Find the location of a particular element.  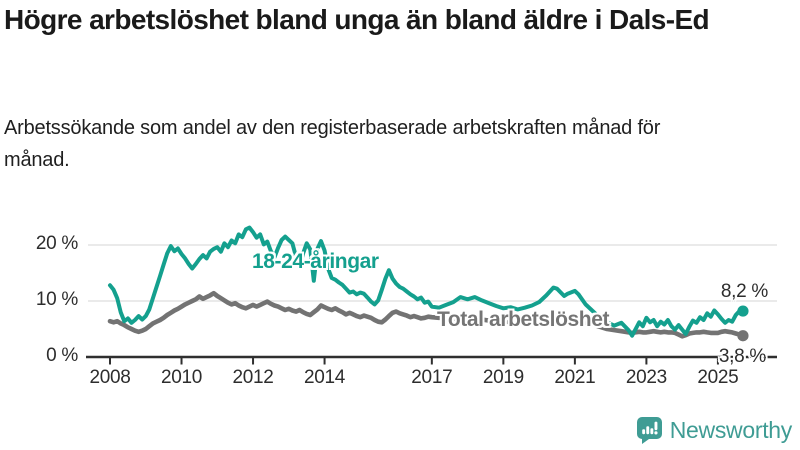

y-tick-label: 20 % is located at coordinates (56, 243).